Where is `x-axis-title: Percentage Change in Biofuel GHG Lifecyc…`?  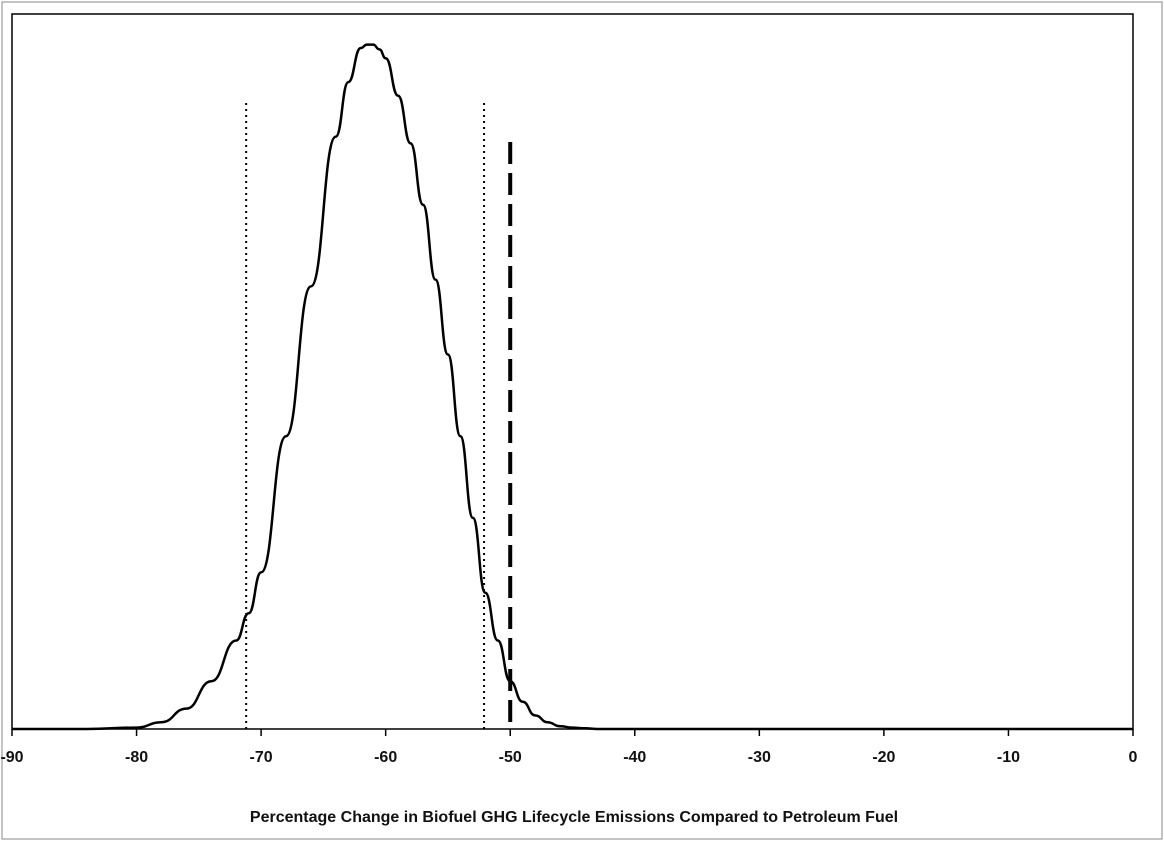 x-axis-title: Percentage Change in Biofuel GHG Lifecyc… is located at coordinates (574, 817).